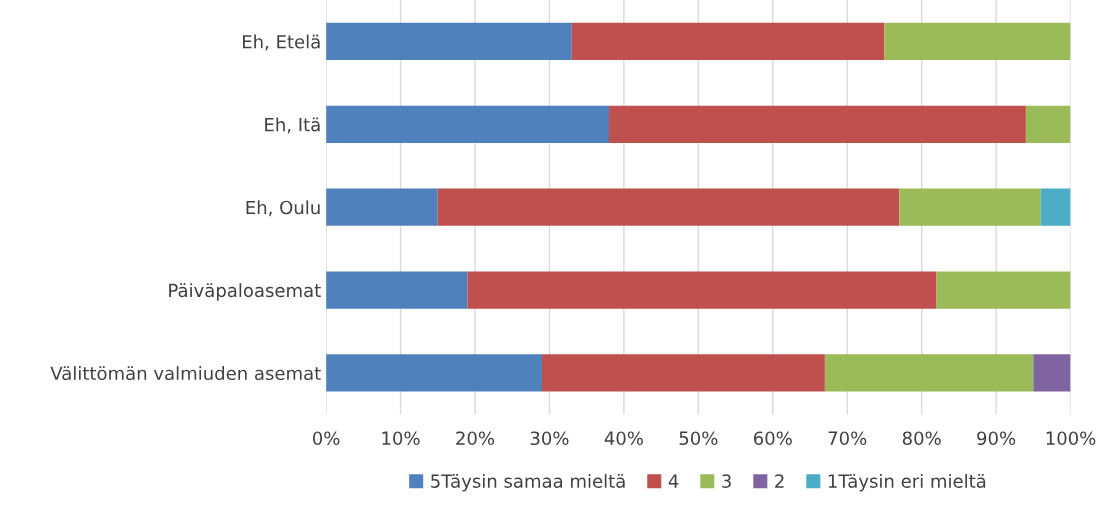 This screenshot has width=1098, height=518. Describe the element at coordinates (847, 438) in the screenshot. I see `x-tick-label: 70%` at that location.